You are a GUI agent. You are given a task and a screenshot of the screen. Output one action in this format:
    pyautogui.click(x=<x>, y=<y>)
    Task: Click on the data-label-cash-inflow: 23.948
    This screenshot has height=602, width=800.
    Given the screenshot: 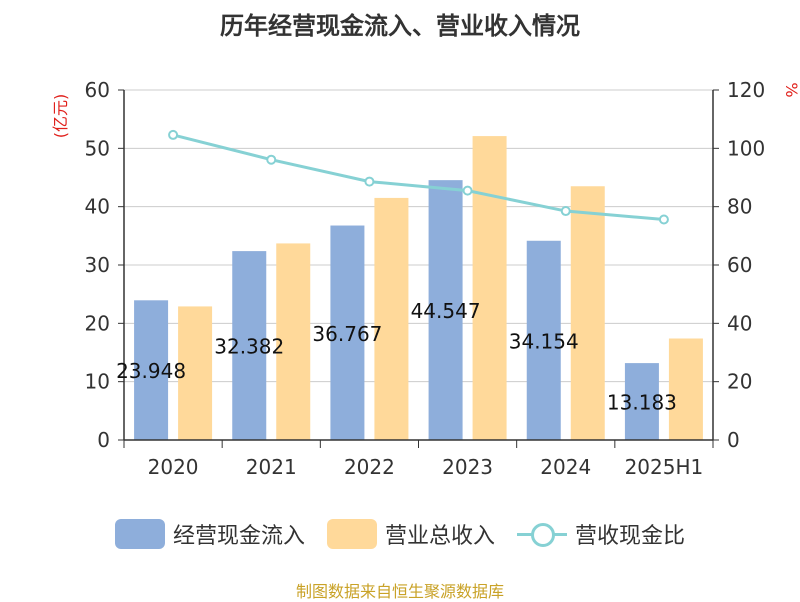 What is the action you would take?
    pyautogui.click(x=151, y=371)
    